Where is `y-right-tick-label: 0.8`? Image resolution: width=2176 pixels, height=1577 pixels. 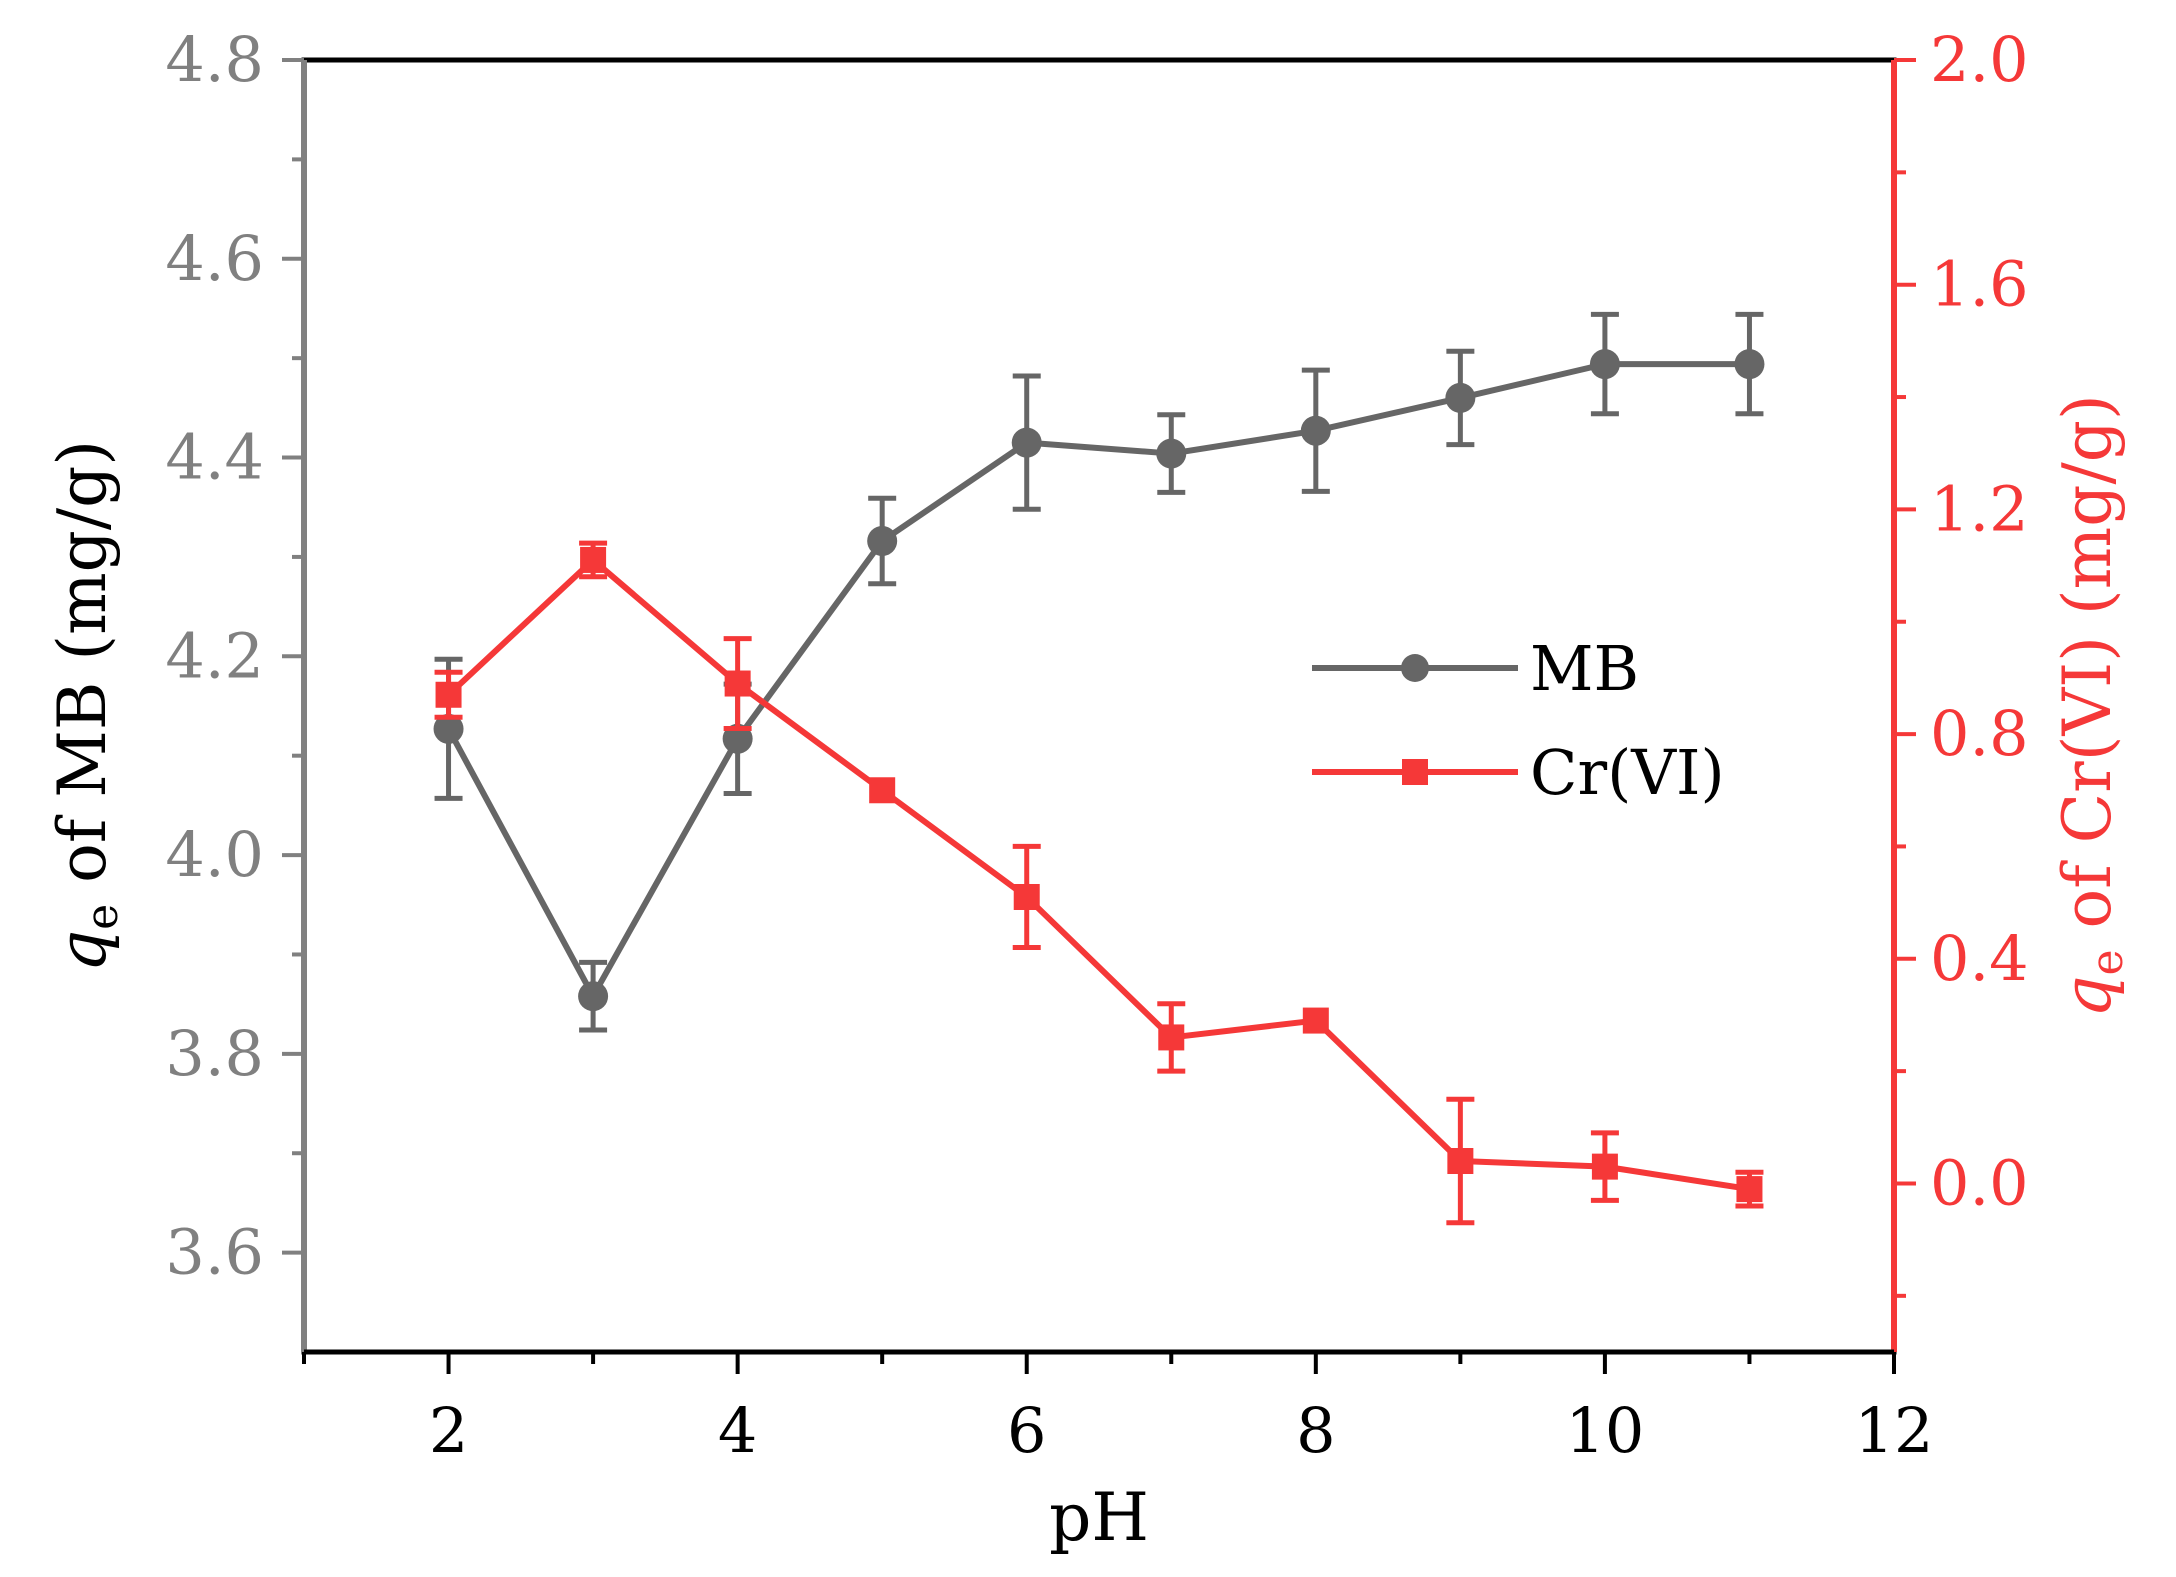
y-right-tick-label: 0.8 is located at coordinates (1979, 733).